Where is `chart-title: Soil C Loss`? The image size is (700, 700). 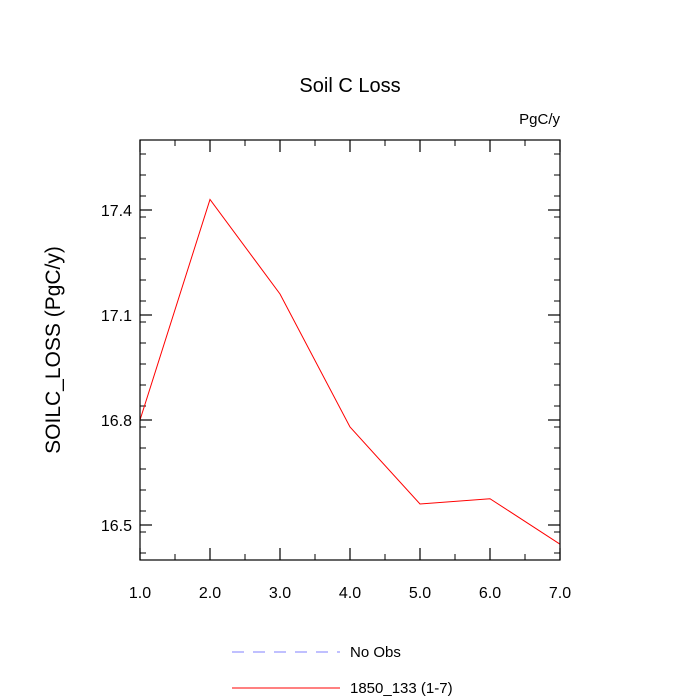 chart-title: Soil C Loss is located at coordinates (349, 86).